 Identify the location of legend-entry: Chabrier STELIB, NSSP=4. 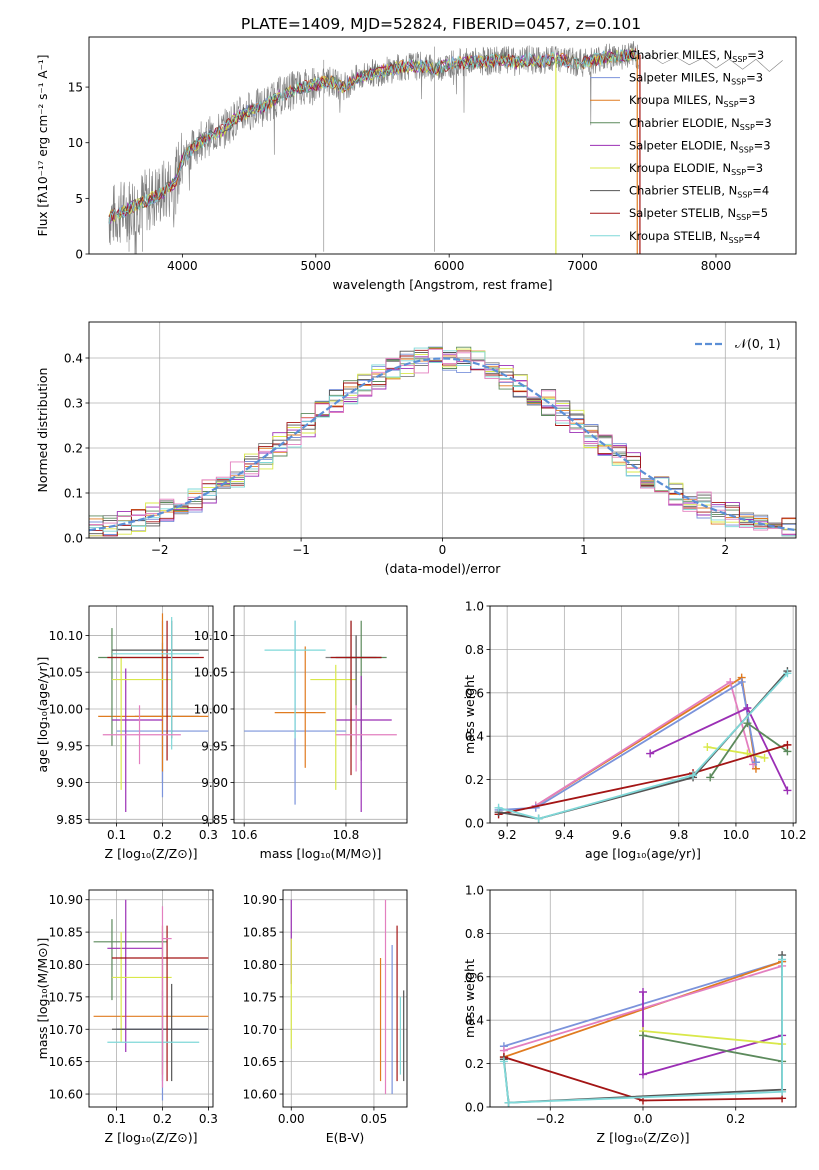
(699, 192).